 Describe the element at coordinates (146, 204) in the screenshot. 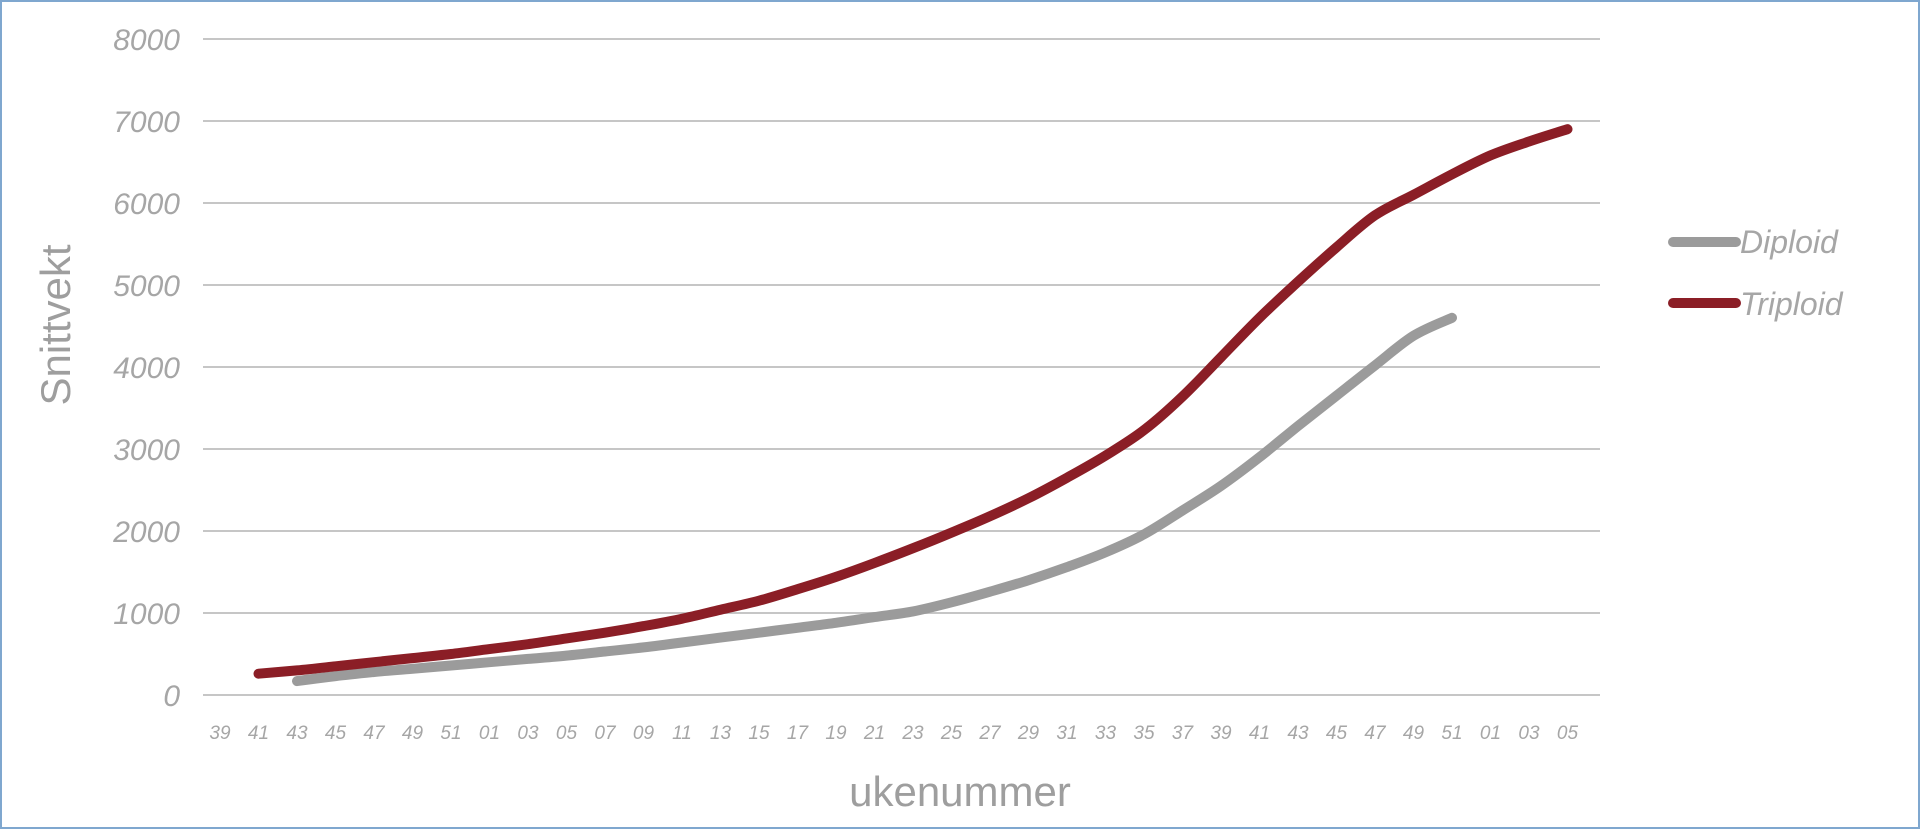

I see `y-tick-label: 6000` at that location.